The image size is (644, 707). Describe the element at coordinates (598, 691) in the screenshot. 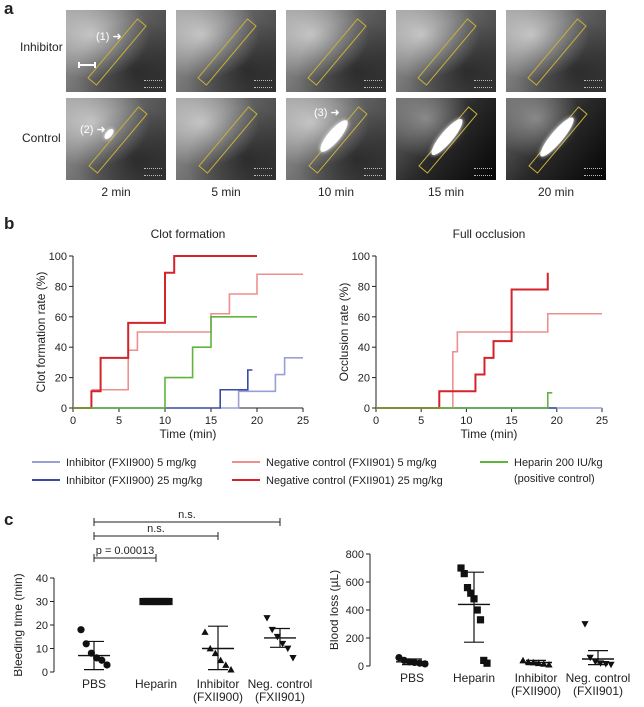

I see `x-category-label: (FXII901)` at that location.